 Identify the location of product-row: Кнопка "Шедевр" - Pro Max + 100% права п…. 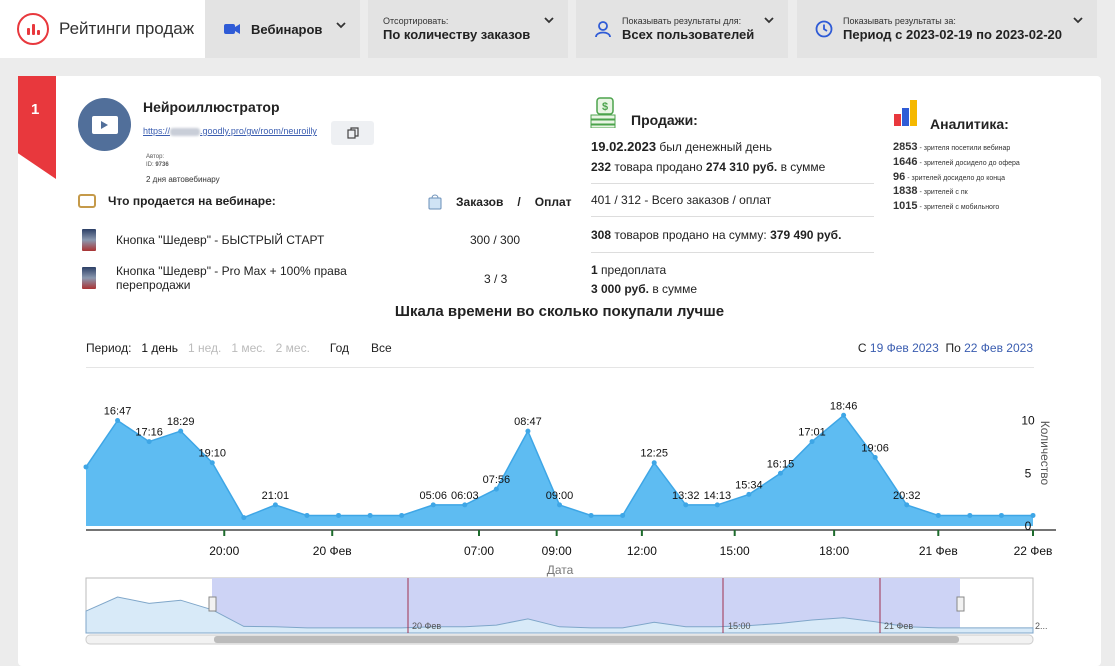
(229, 278).